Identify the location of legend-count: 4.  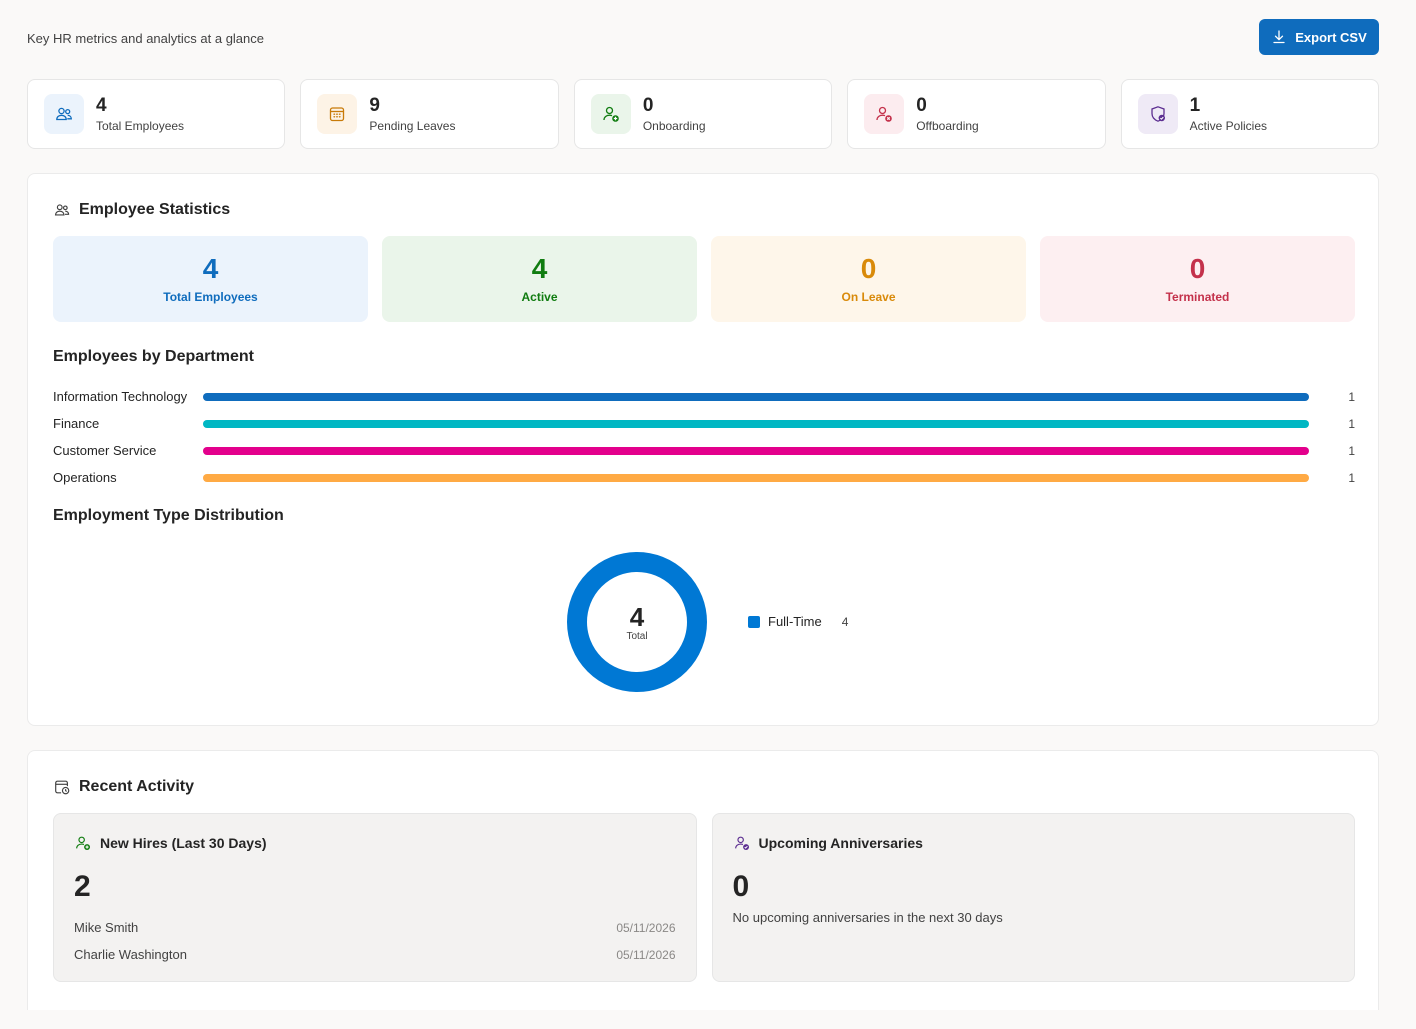
(845, 621).